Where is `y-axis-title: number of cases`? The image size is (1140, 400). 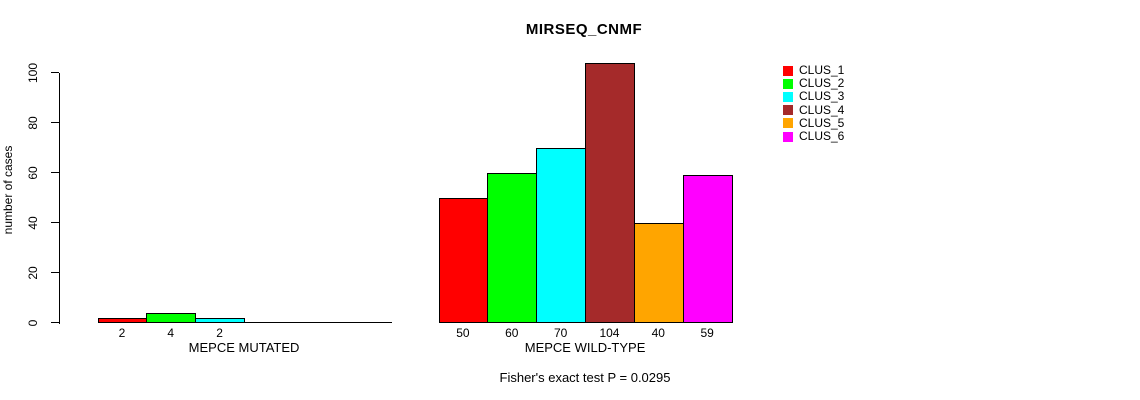
y-axis-title: number of cases is located at coordinates (8, 190).